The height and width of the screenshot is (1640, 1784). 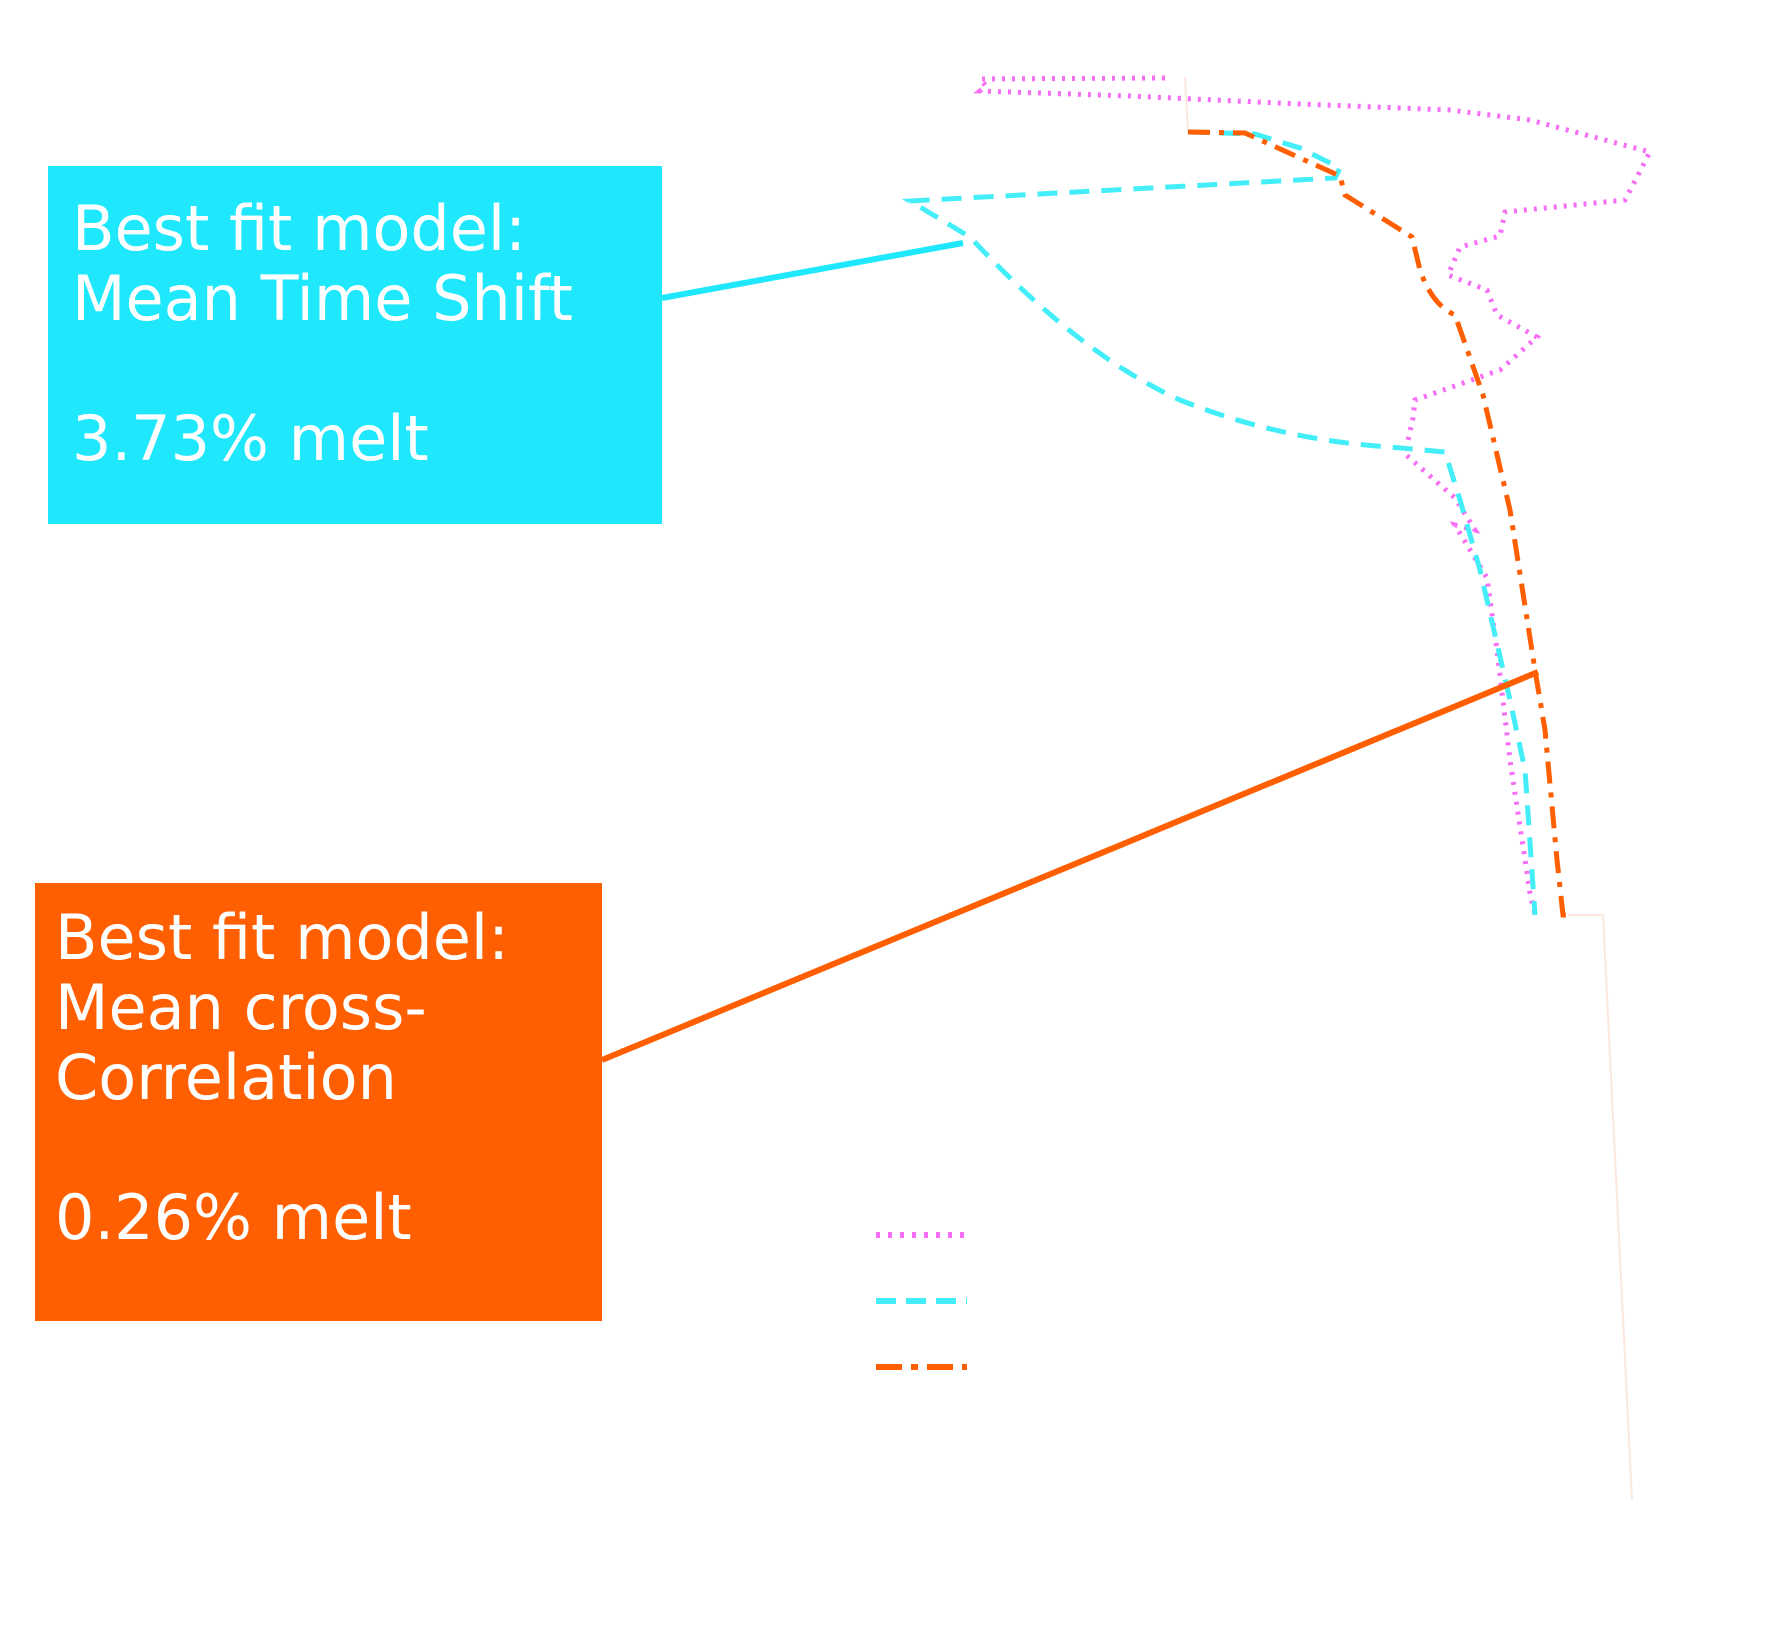 What do you see at coordinates (250, 438) in the screenshot?
I see `callout-melt-value: 3.73% melt` at bounding box center [250, 438].